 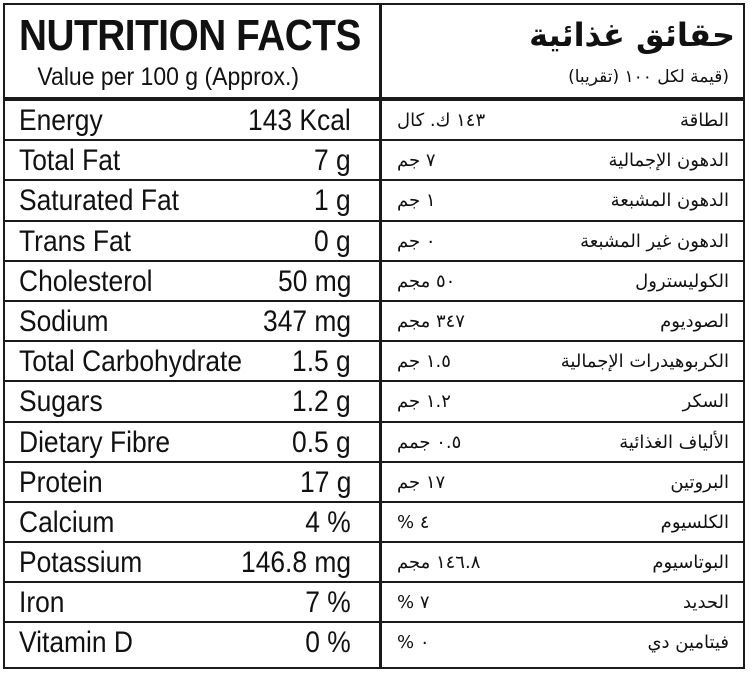 What do you see at coordinates (421, 482) in the screenshot?
I see `nutrient-value-arabic: ١٧ جم` at bounding box center [421, 482].